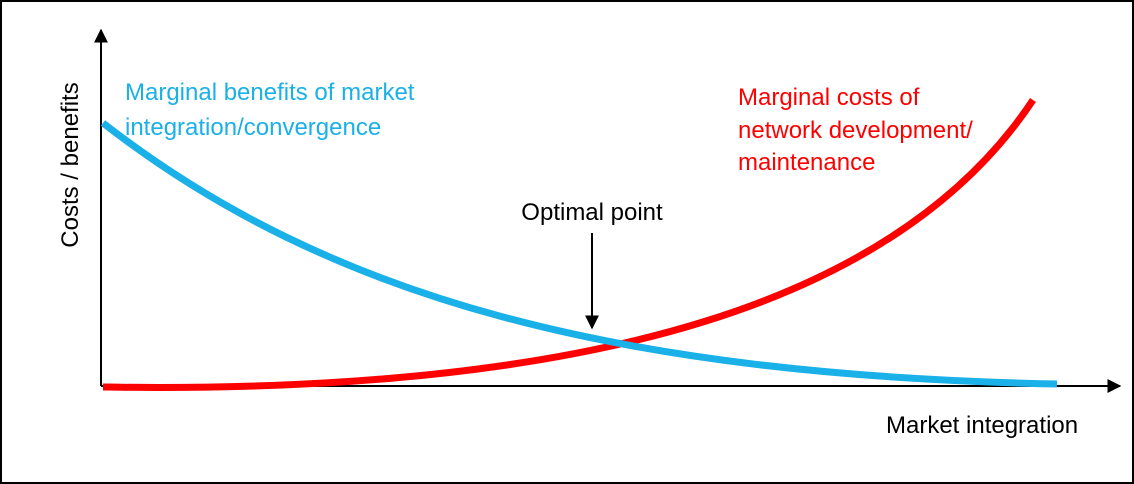 Image resolution: width=1134 pixels, height=484 pixels. Describe the element at coordinates (829, 97) in the screenshot. I see `costs-label: Marginal costs of` at that location.